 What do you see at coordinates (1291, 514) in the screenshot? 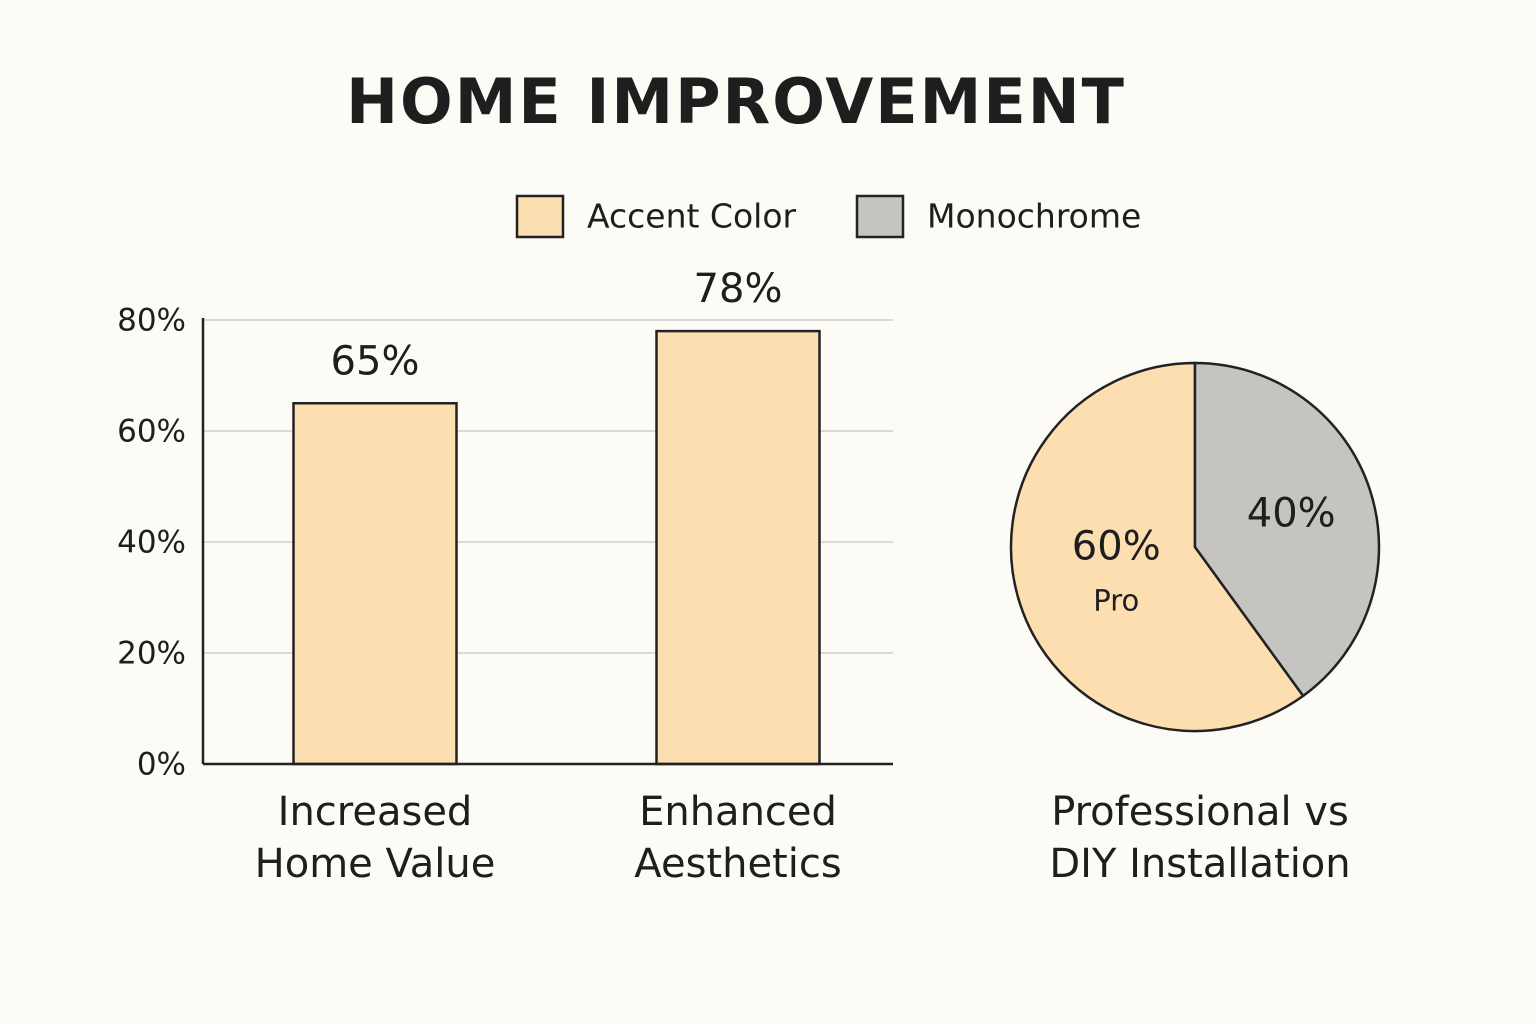
I see `slice-value-label: 40%` at bounding box center [1291, 514].